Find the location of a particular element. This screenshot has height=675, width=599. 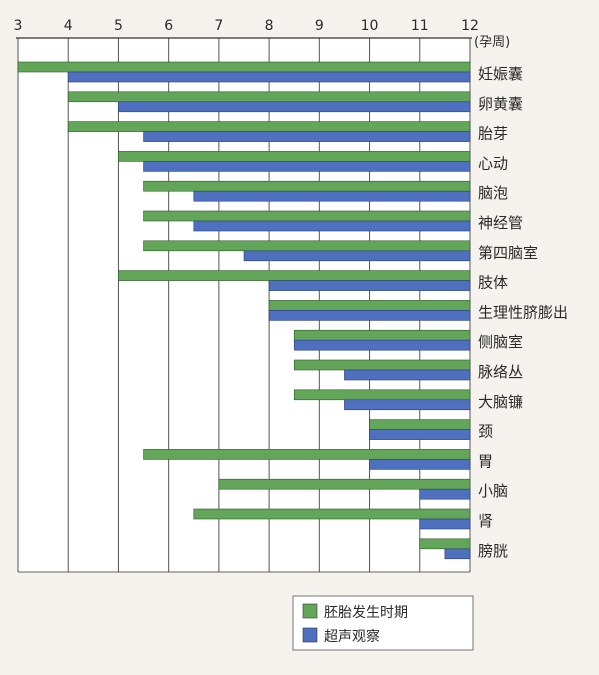

category-label: 膀胱 is located at coordinates (493, 551).